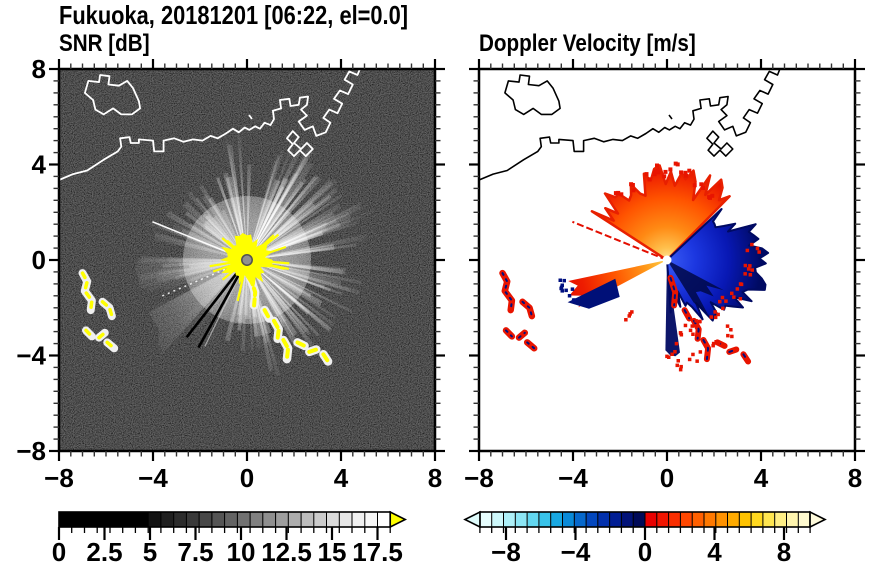 Image resolution: width=870 pixels, height=570 pixels. What do you see at coordinates (267, 314) in the screenshot?
I see `coastal-clutter-trail-b` at bounding box center [267, 314].